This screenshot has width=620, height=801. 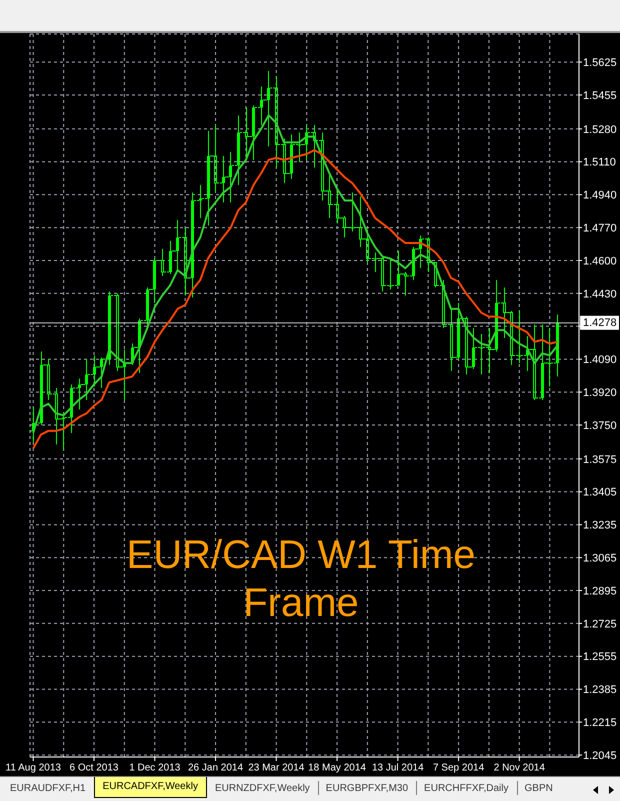 What do you see at coordinates (600, 62) in the screenshot?
I see `y-tick-label: 1.5625` at bounding box center [600, 62].